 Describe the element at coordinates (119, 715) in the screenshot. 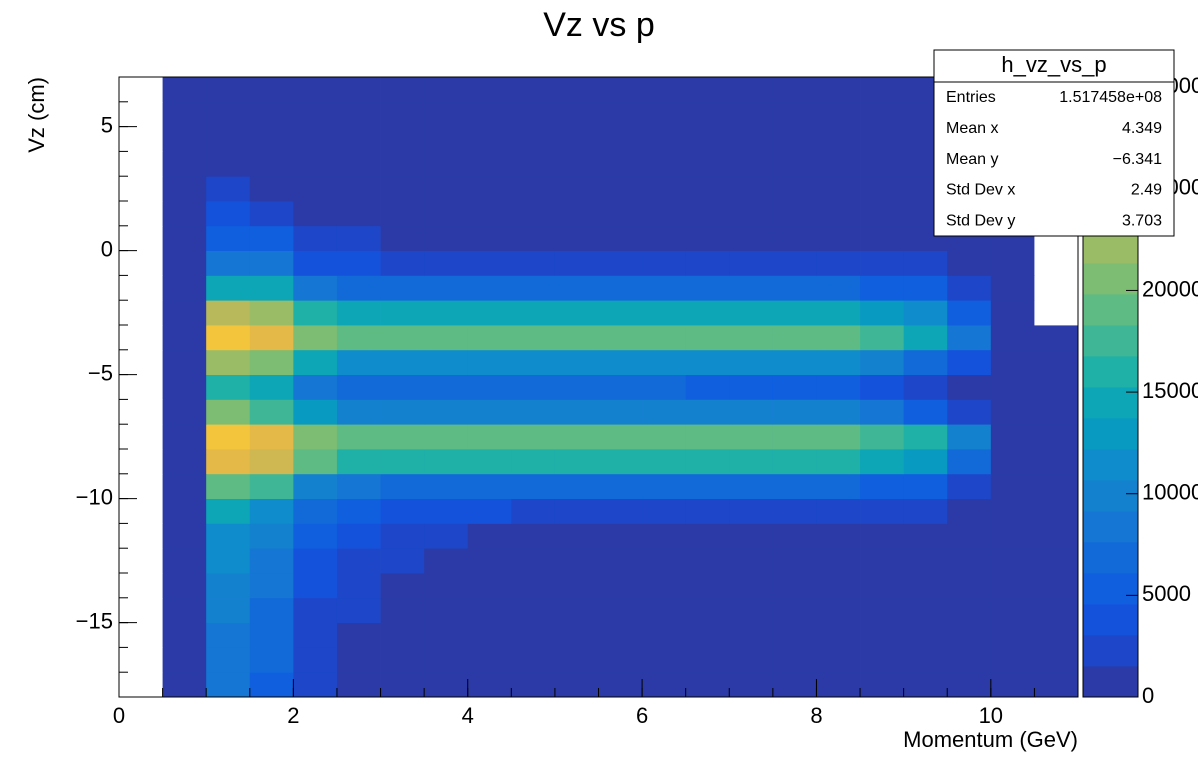

I see `x-tick-label: 0` at that location.